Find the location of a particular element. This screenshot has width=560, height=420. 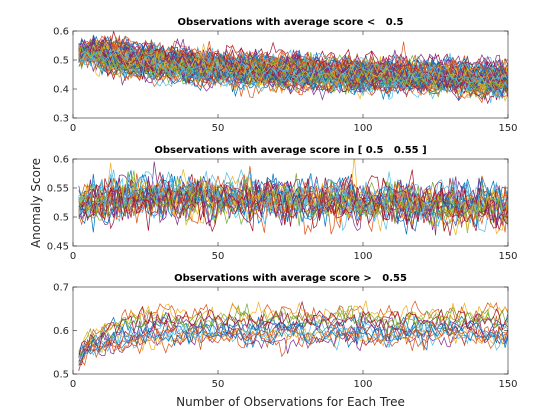

subplot-title: Observations with average score < 0.5 is located at coordinates (291, 22).